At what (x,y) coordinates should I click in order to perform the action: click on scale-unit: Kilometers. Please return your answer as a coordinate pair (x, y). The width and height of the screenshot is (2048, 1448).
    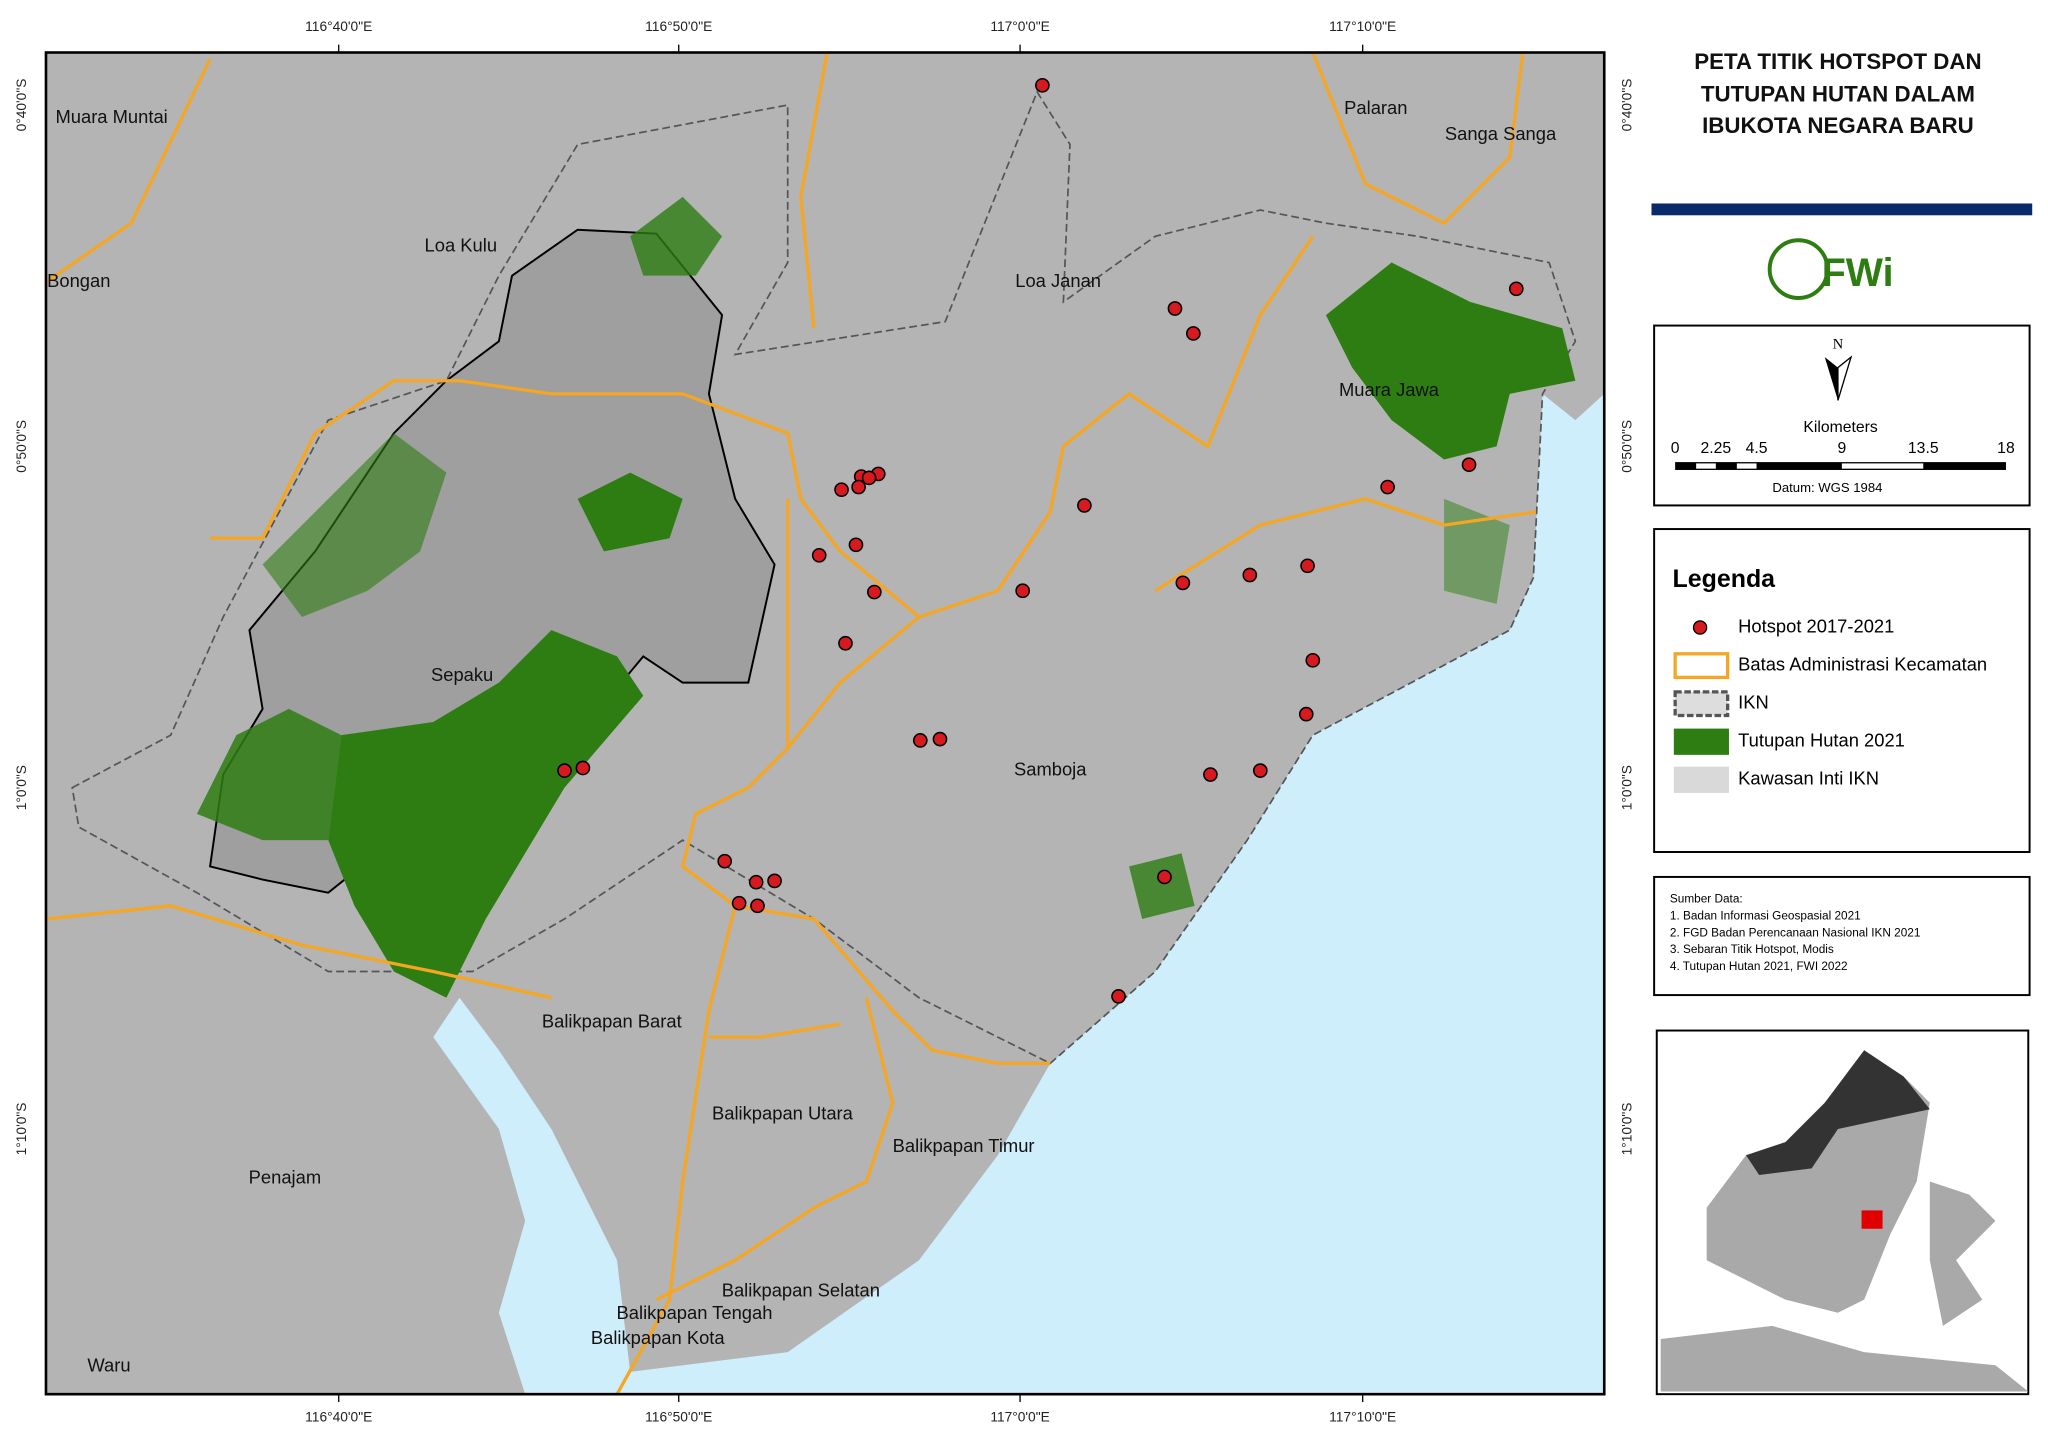
    Looking at the image, I should click on (1840, 427).